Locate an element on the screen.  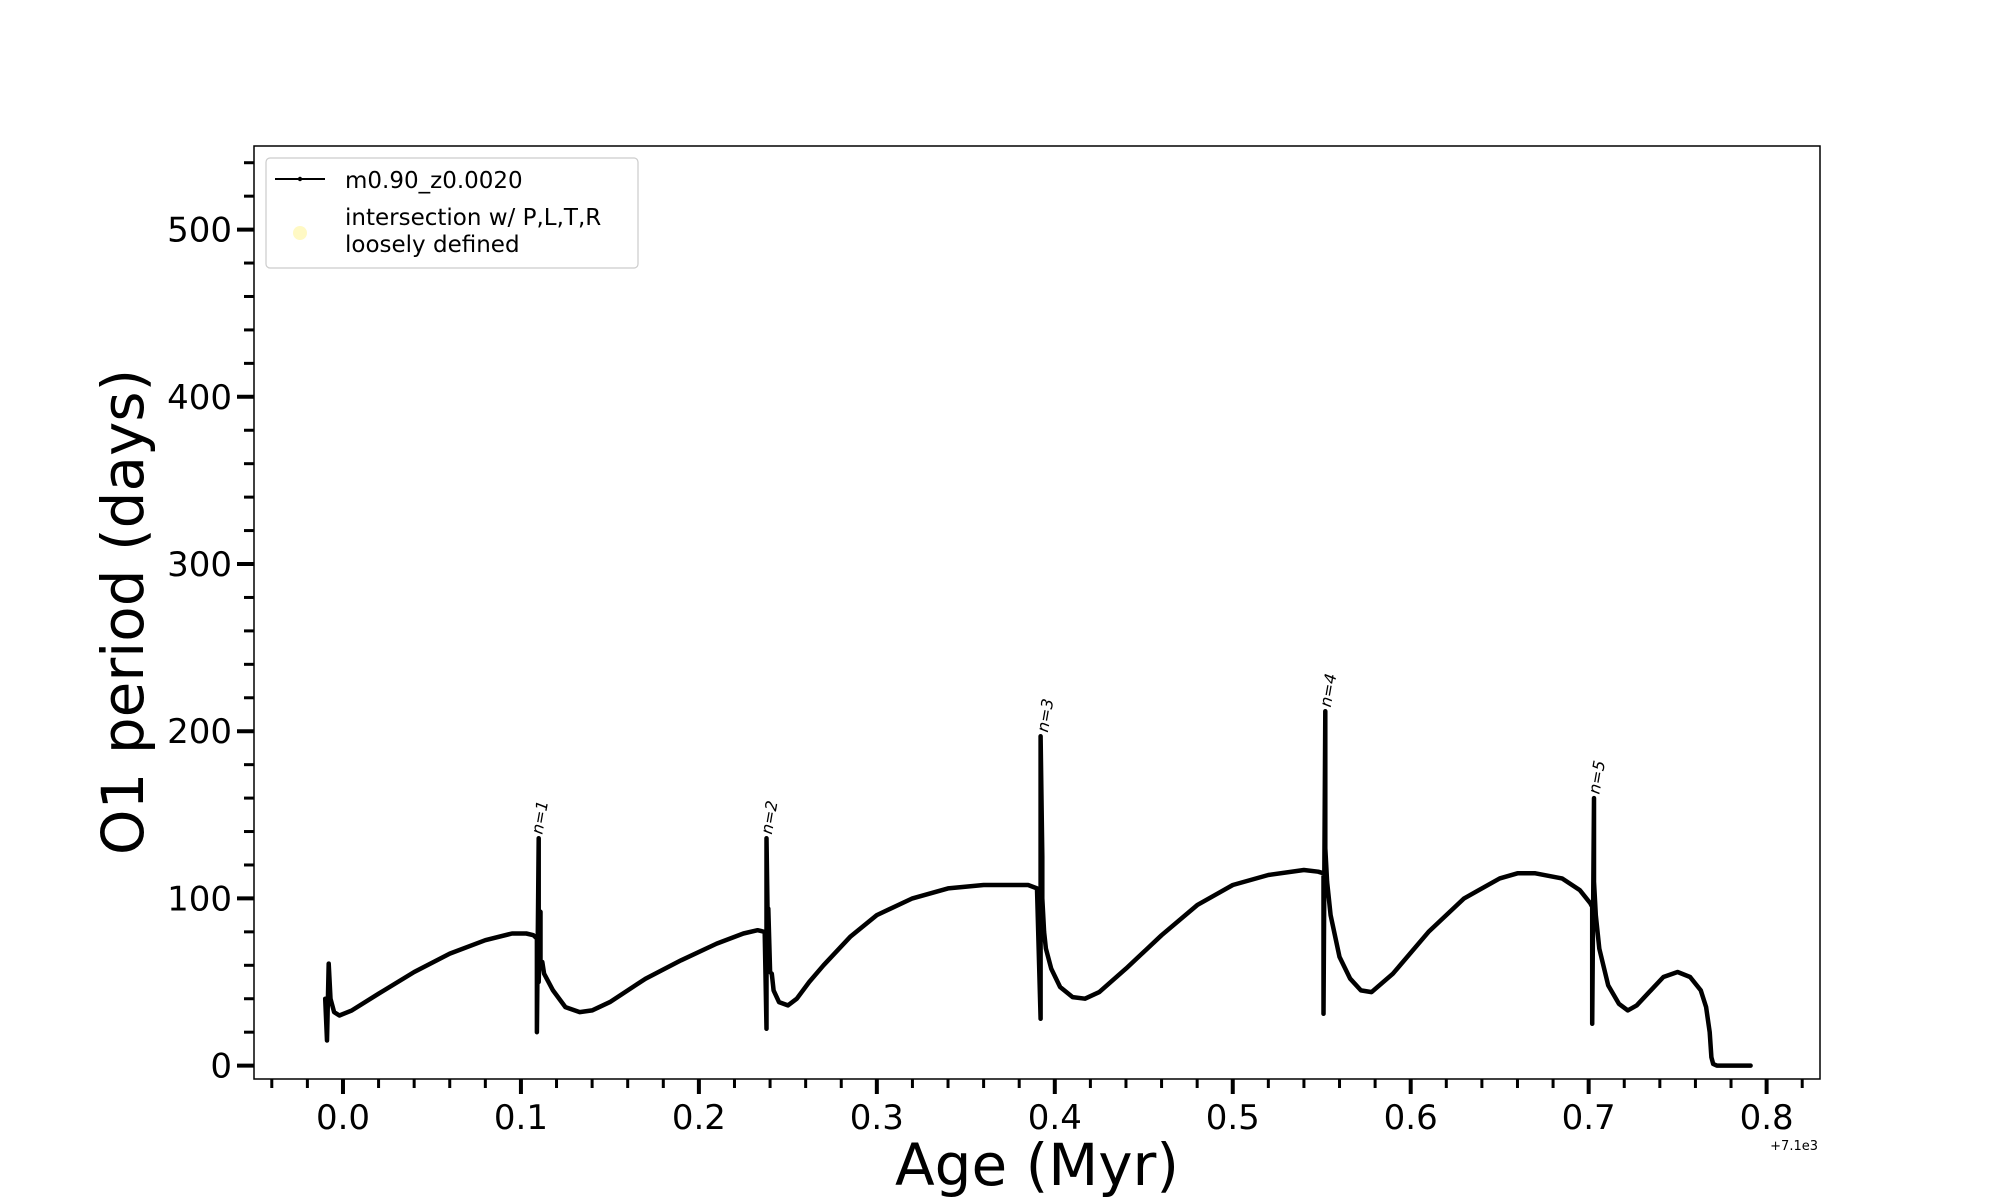
x-offset-text: +7.1e3 is located at coordinates (1794, 1146).